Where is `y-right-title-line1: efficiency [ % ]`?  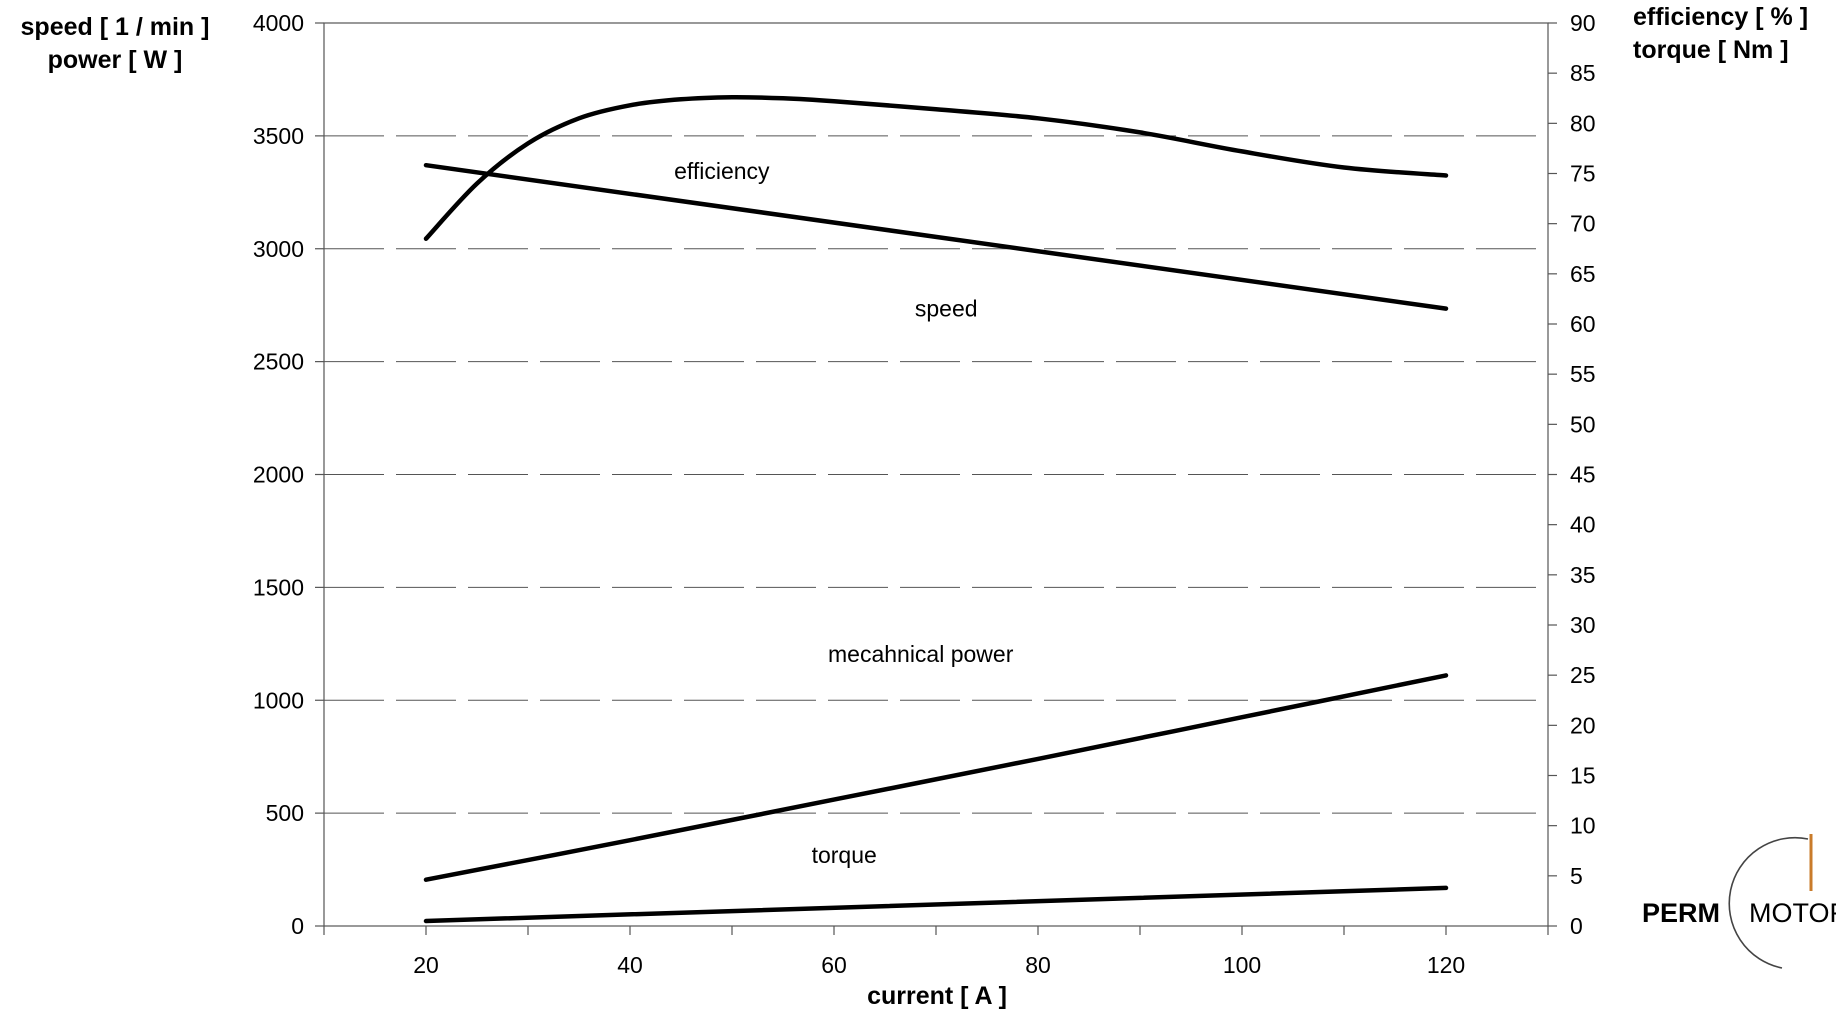 y-right-title-line1: efficiency [ % ] is located at coordinates (1720, 17).